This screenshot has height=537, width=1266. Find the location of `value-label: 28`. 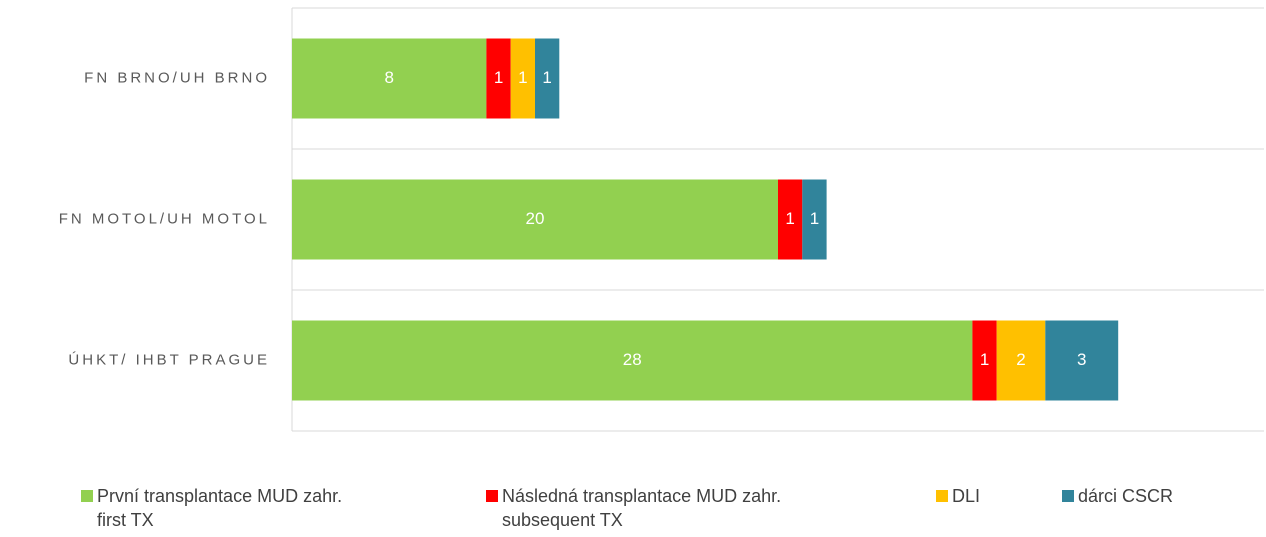

value-label: 28 is located at coordinates (632, 359).